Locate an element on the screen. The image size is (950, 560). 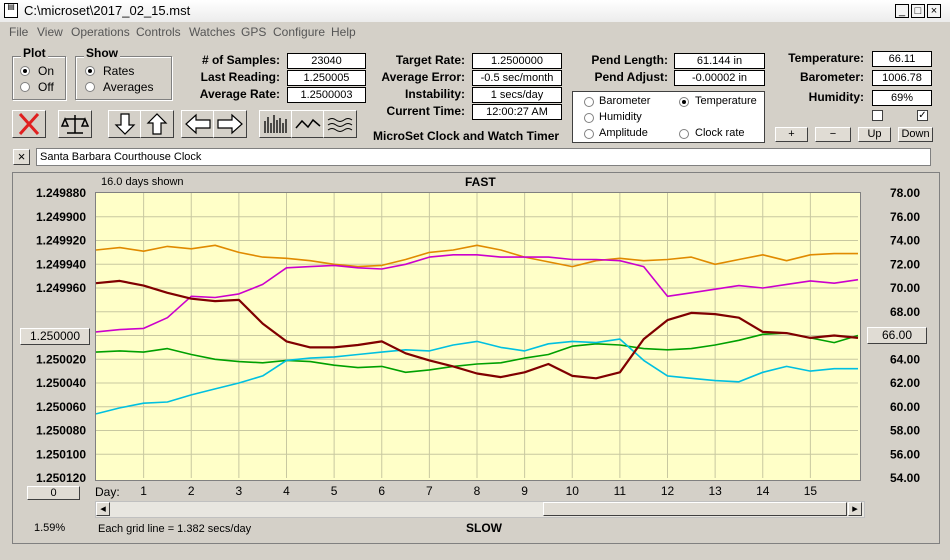
scroll-thumb is located at coordinates (695, 509).